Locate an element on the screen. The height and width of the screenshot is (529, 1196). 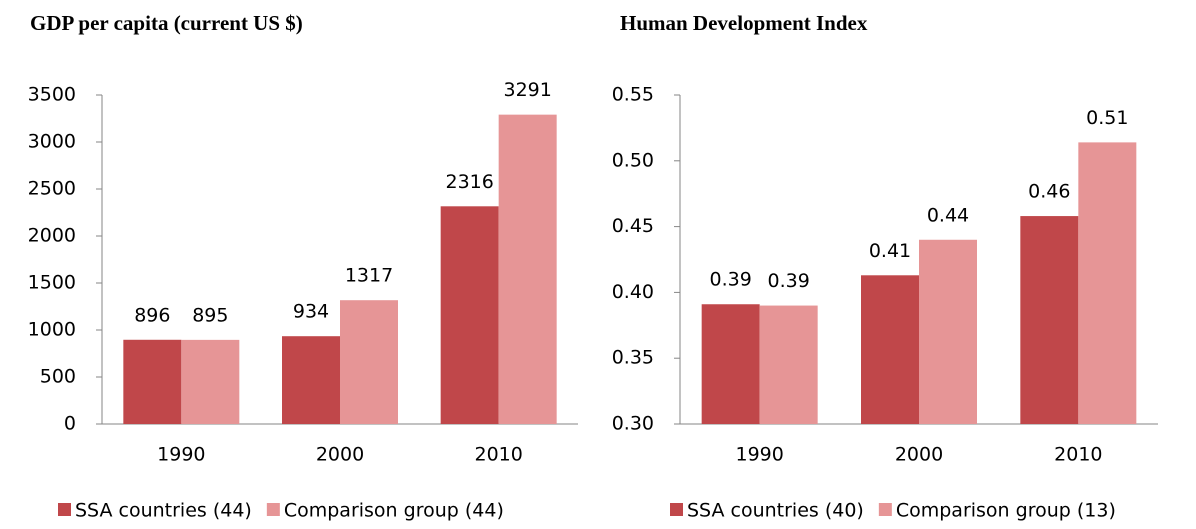
data-label: 934 is located at coordinates (311, 312).